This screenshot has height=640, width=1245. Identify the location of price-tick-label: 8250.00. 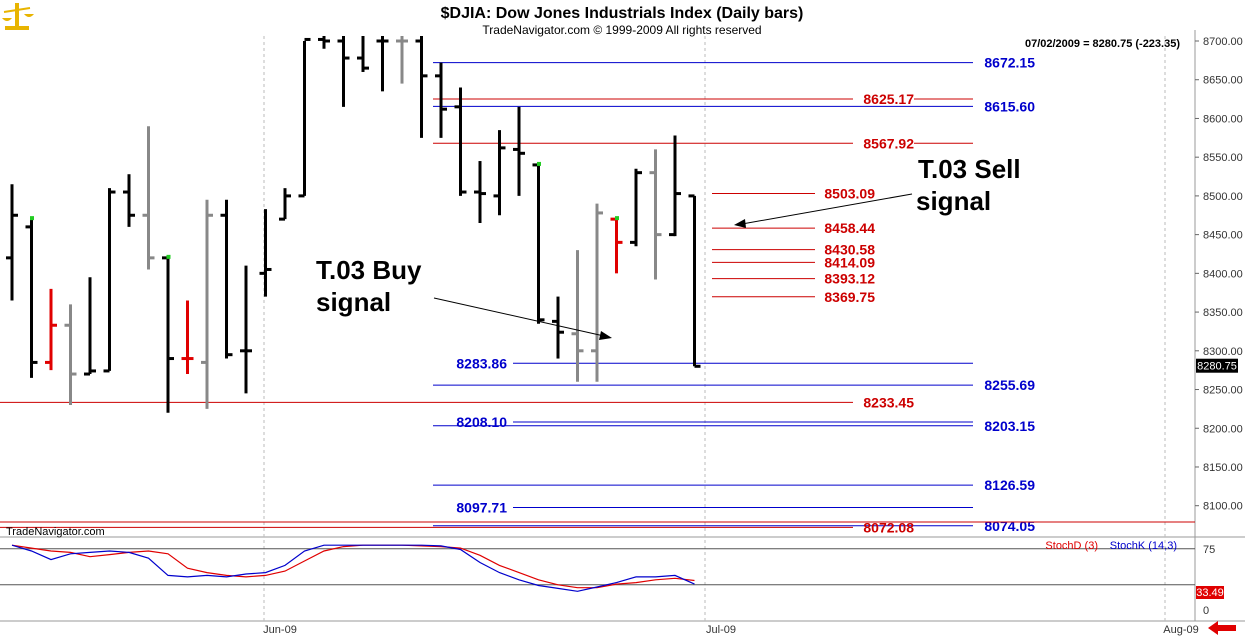
(1223, 391).